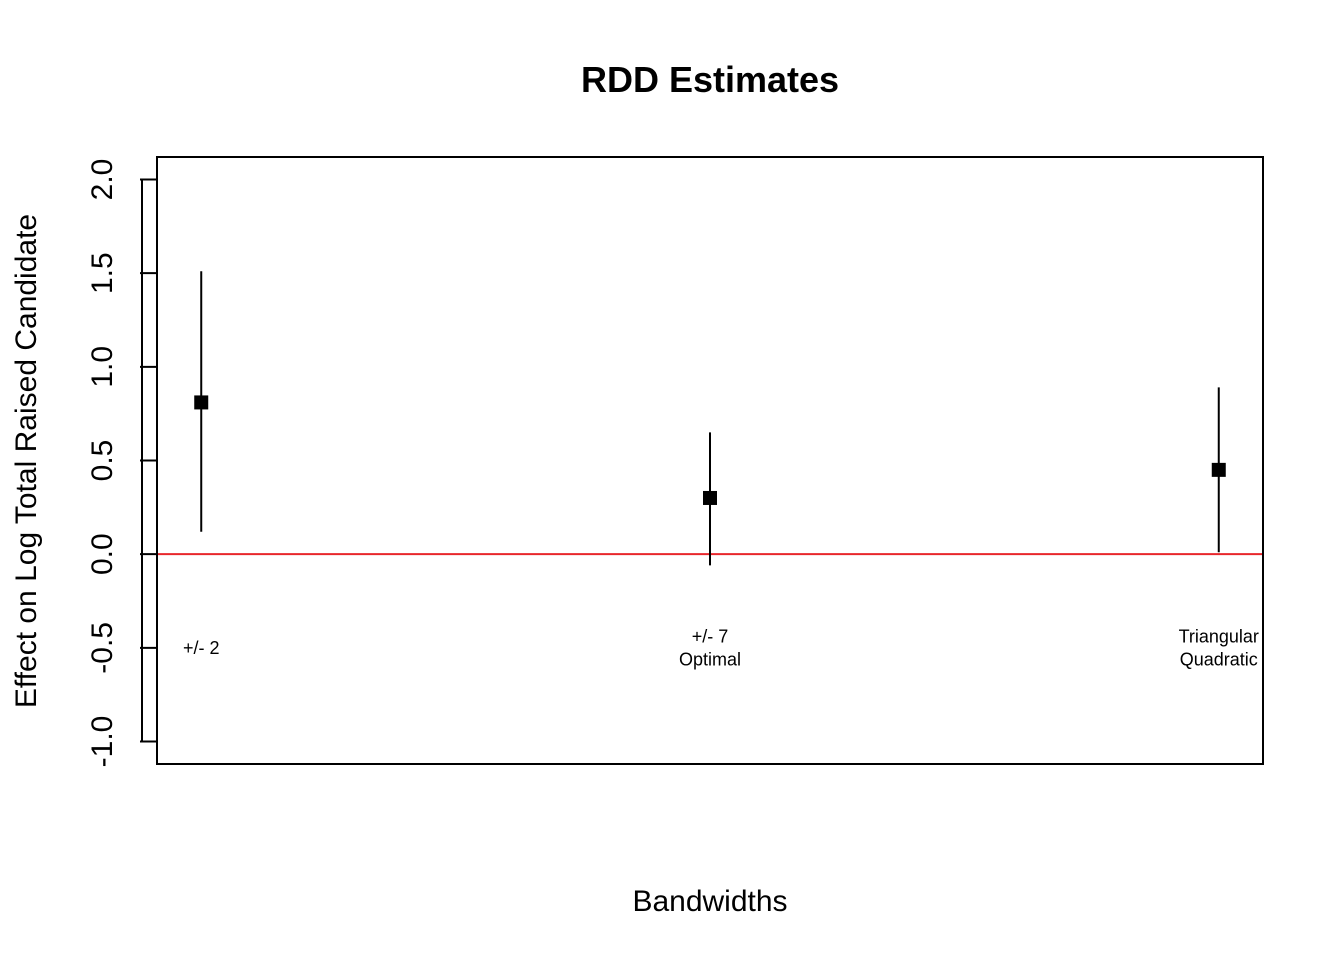 The image size is (1344, 960). Describe the element at coordinates (26, 461) in the screenshot. I see `y-axis-label: Effect on Log Total Raised Candidate` at that location.